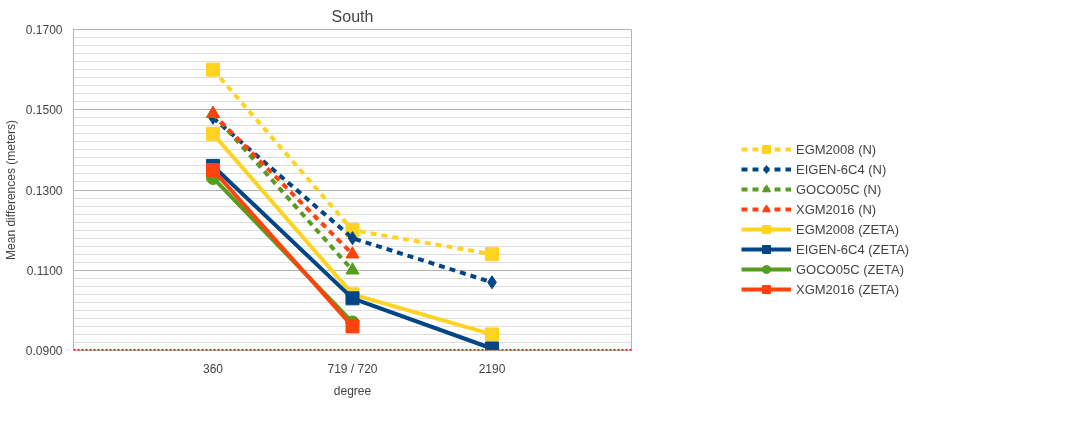 The height and width of the screenshot is (446, 1091). I want to click on legend-label: EGM2008 (ZETA), so click(848, 229).